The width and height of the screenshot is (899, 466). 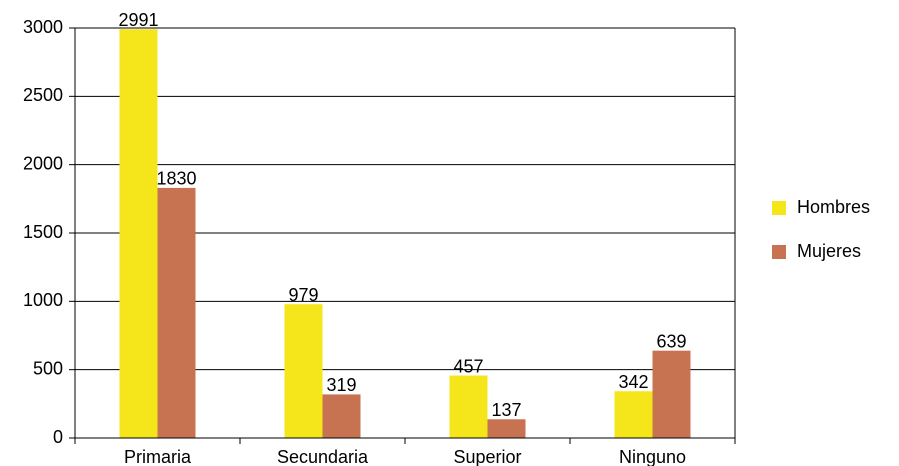 What do you see at coordinates (671, 341) in the screenshot?
I see `data-label: 639` at bounding box center [671, 341].